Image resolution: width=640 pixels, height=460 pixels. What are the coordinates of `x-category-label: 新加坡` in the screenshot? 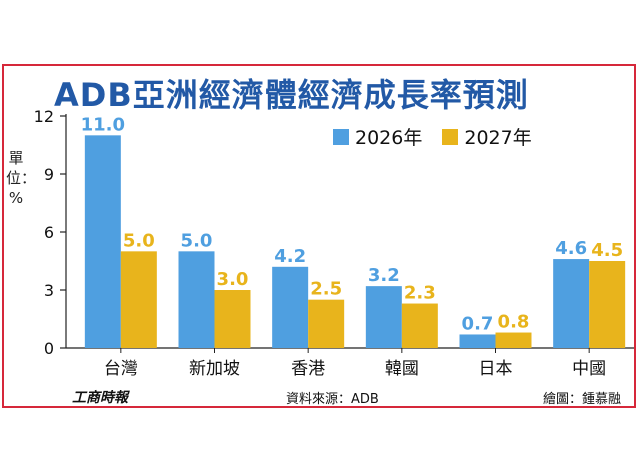 It's located at (214, 369).